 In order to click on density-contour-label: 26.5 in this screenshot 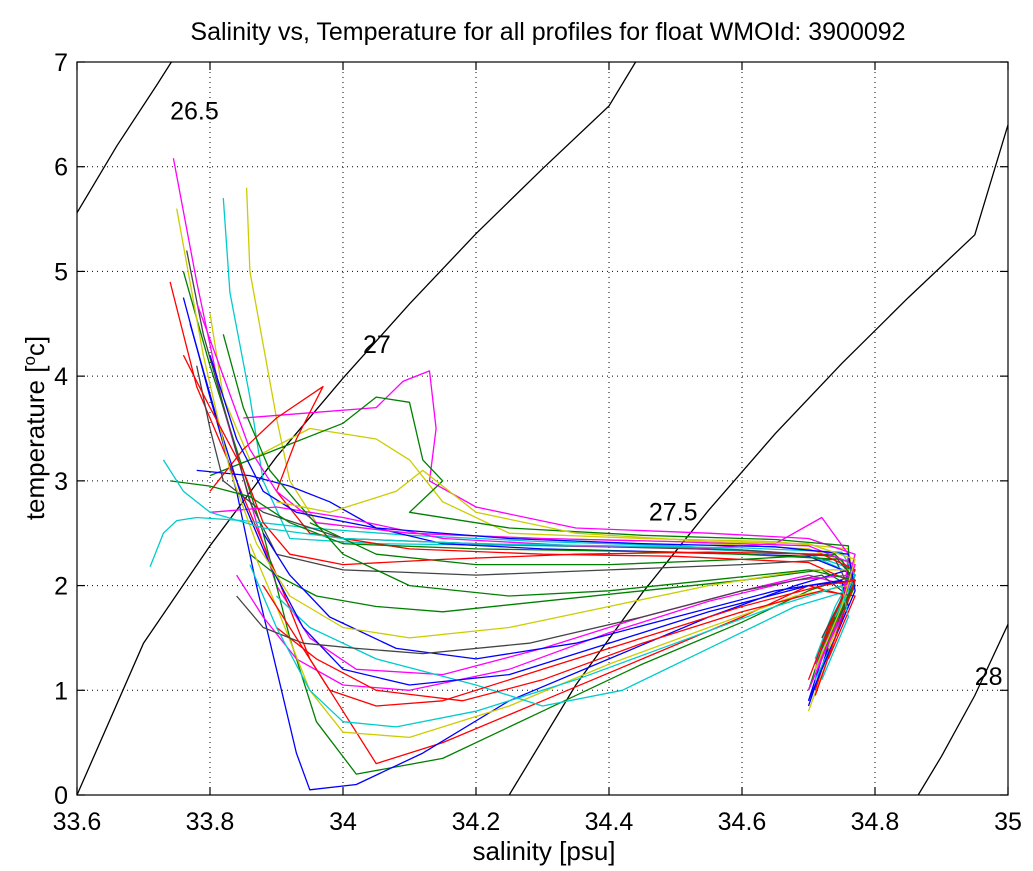, I will do `click(194, 112)`.